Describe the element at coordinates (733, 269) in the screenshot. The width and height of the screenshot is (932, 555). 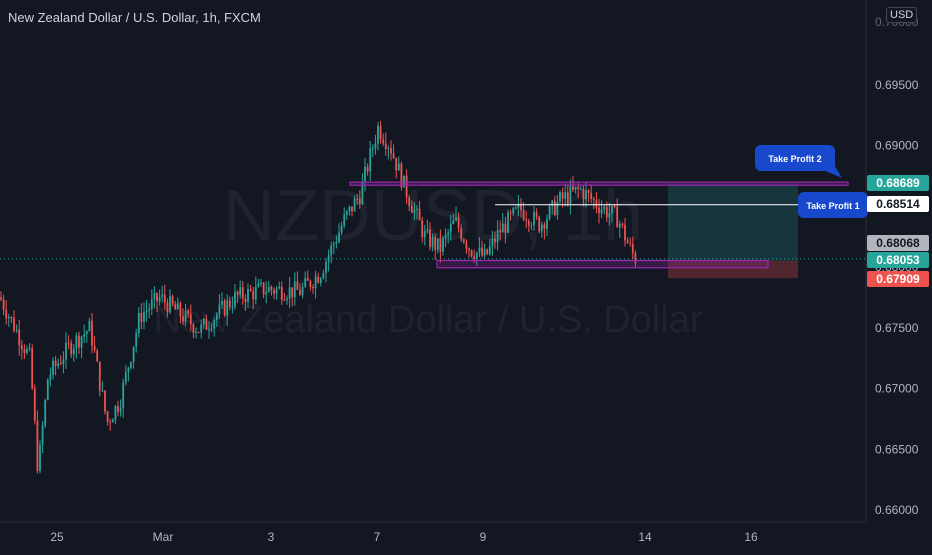
I see `stop-loss-zone` at that location.